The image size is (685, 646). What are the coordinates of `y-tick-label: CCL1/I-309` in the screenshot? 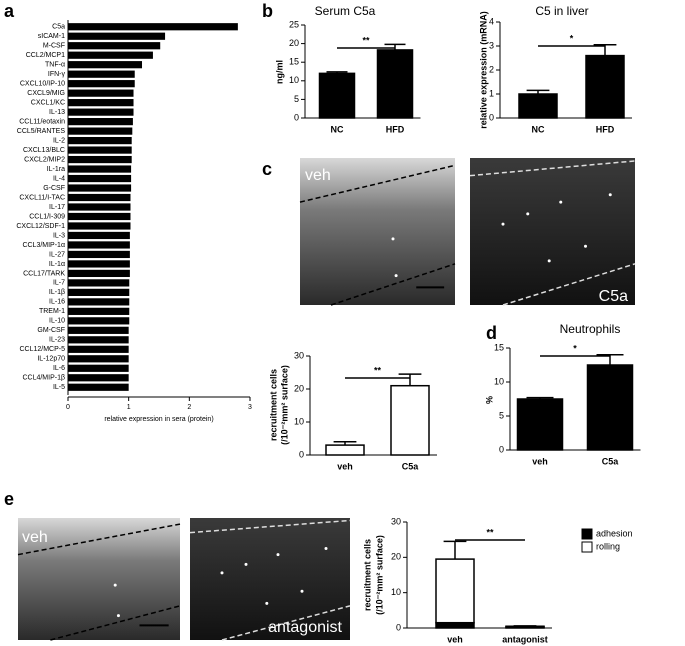 It's located at (47, 216).